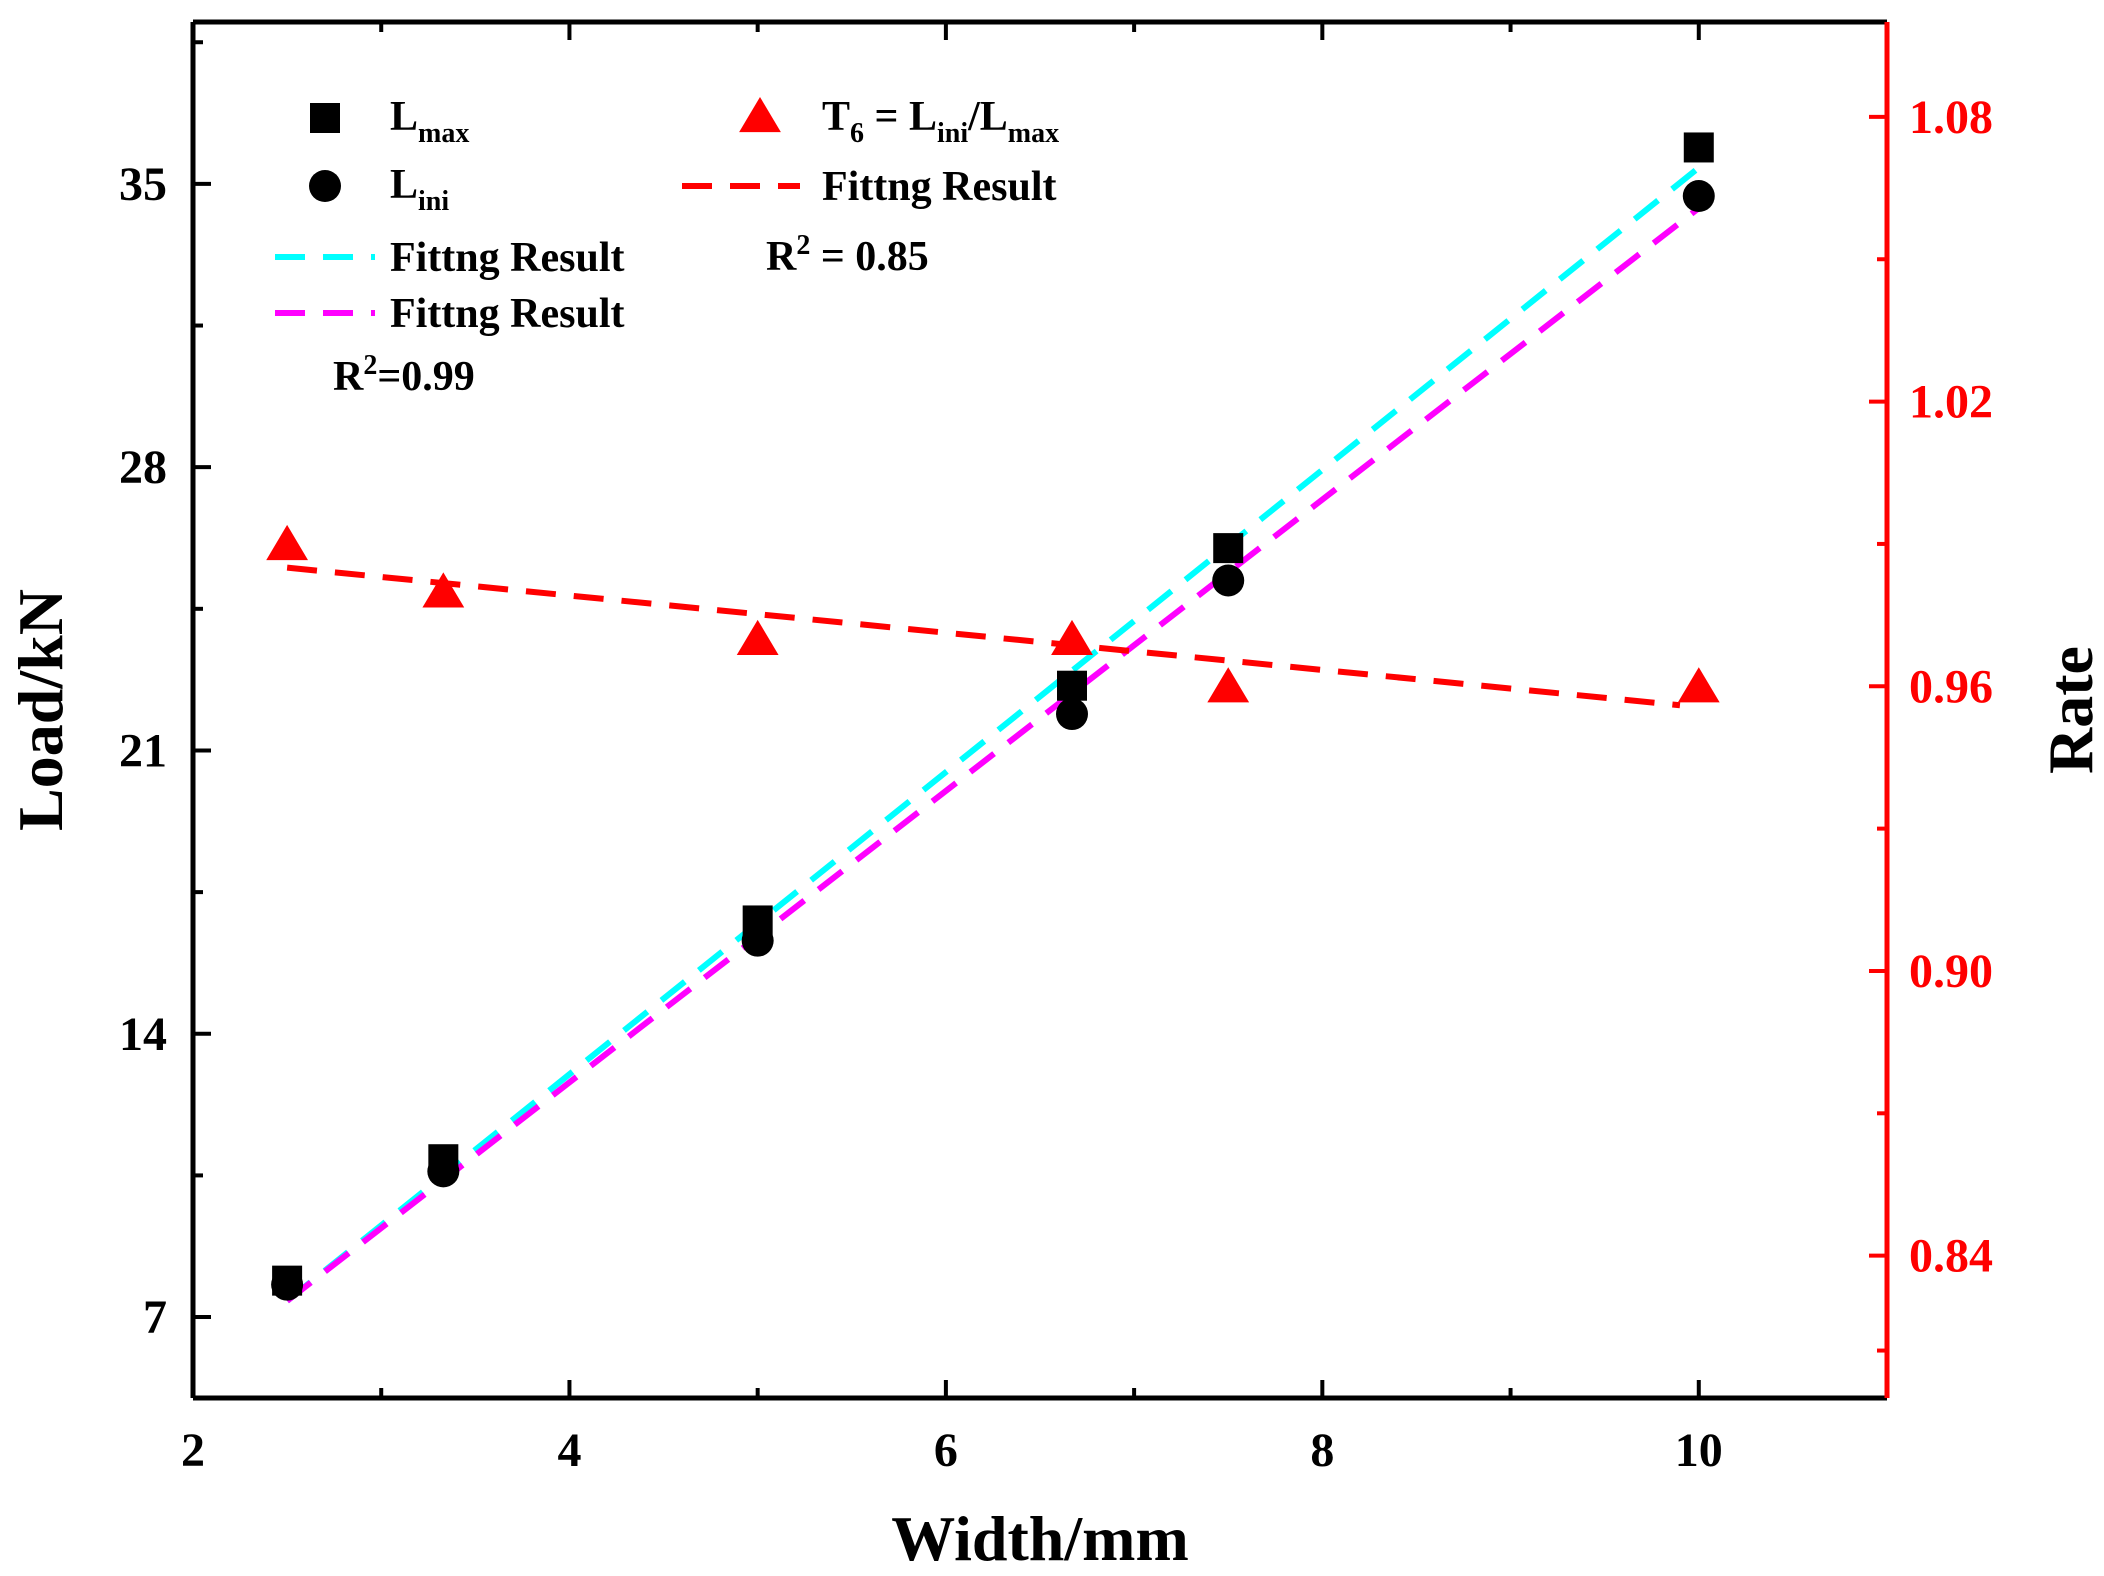  Describe the element at coordinates (419, 189) in the screenshot. I see `legend-label-lini: Lini` at that location.